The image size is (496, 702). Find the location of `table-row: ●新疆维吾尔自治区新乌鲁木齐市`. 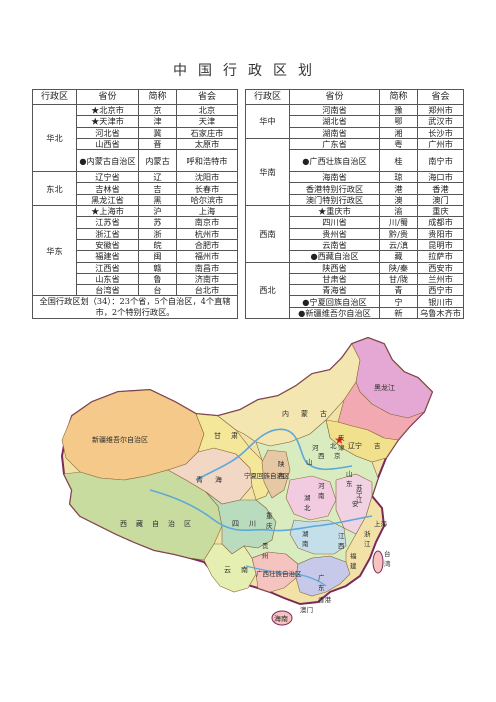

table-row: ●新疆维吾尔自治区新乌鲁木齐市 is located at coordinates (355, 313).